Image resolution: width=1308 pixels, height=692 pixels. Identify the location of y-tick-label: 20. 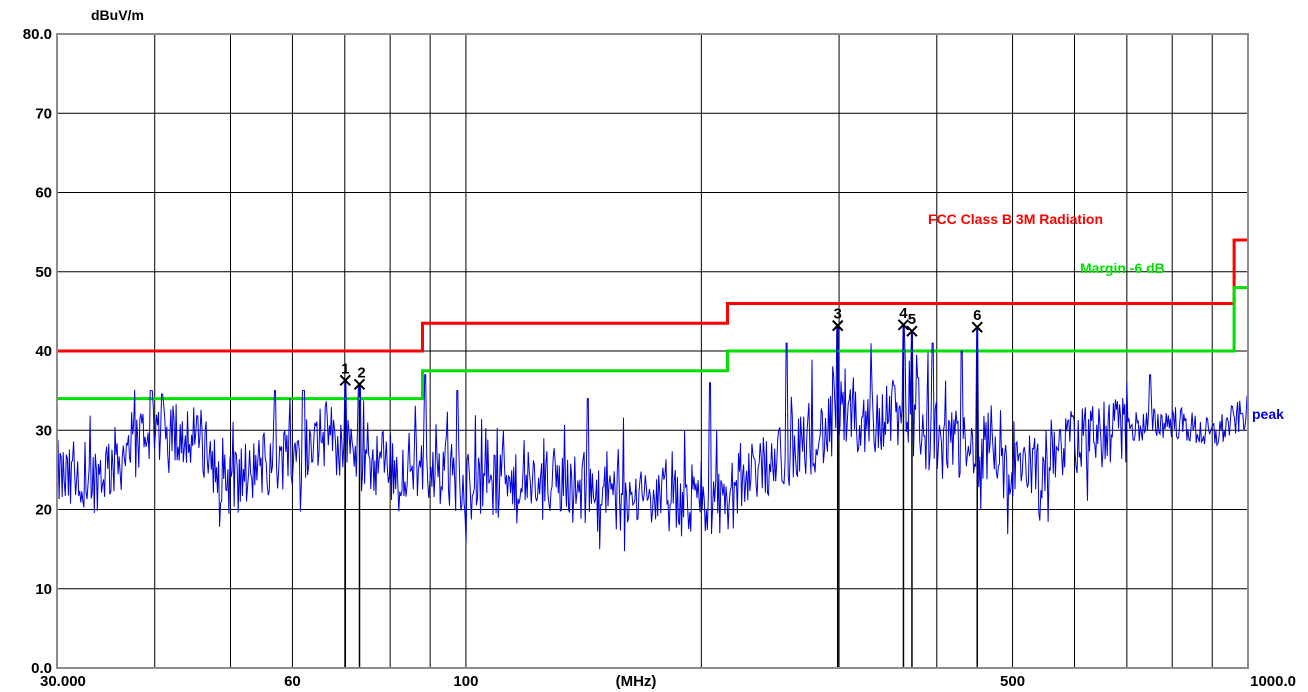
(43, 510).